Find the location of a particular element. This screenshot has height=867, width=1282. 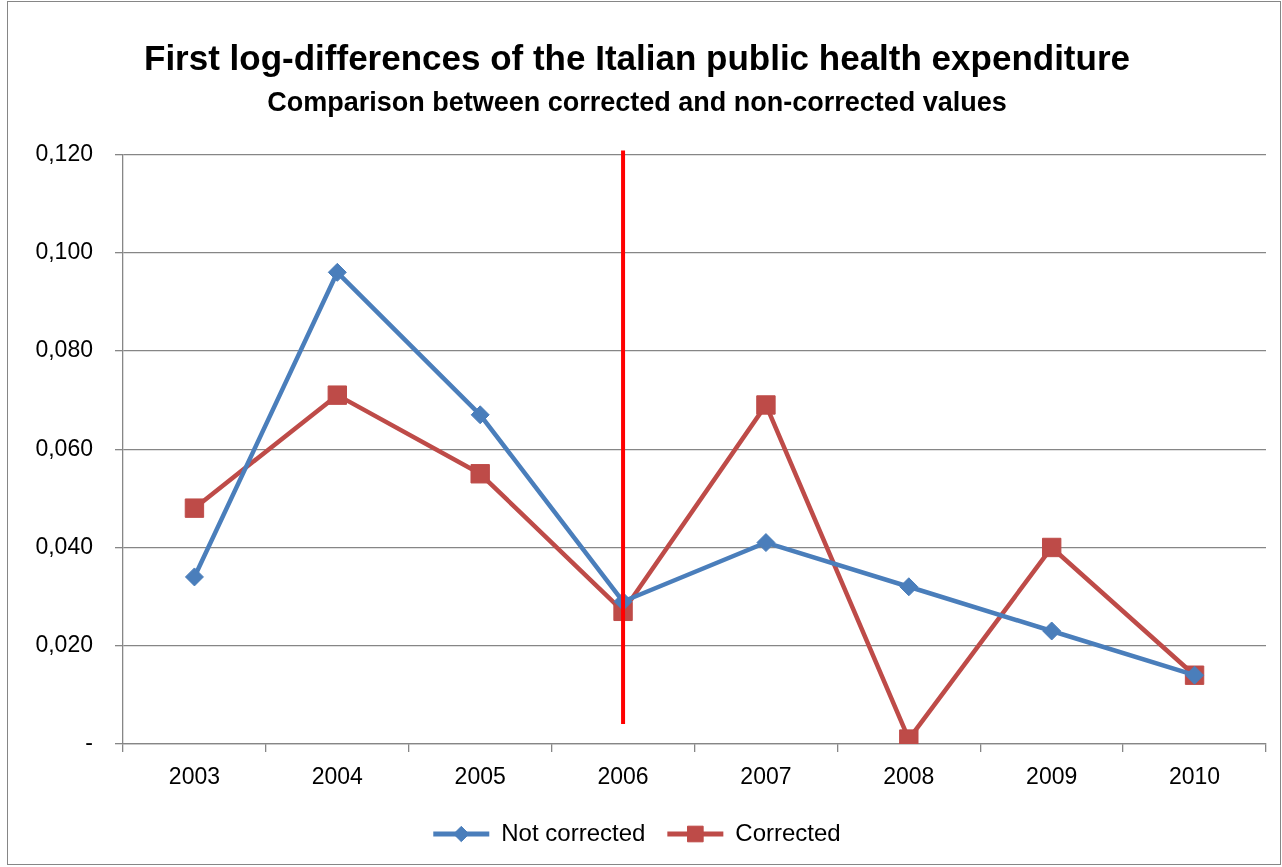

chart-subtitle: Comparison between corrected and non-corrected values is located at coordinates (637, 101).